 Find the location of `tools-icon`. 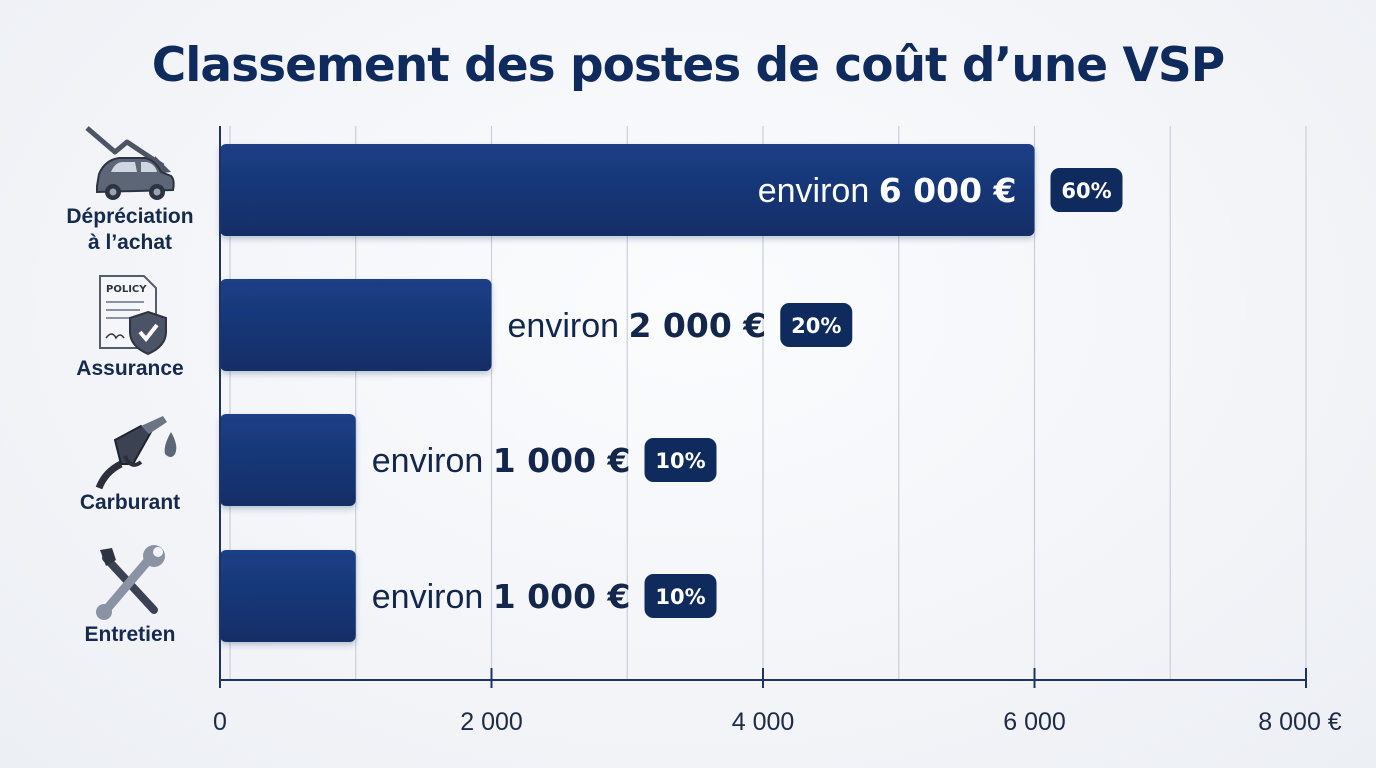

tools-icon is located at coordinates (130, 582).